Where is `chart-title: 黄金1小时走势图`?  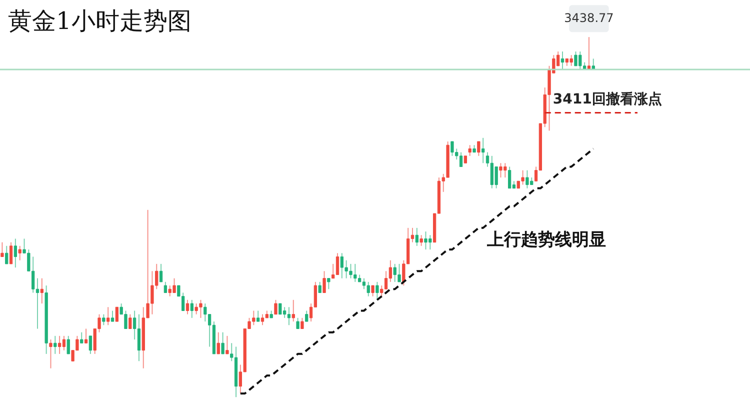
chart-title: 黄金1小时走势图 is located at coordinates (100, 21).